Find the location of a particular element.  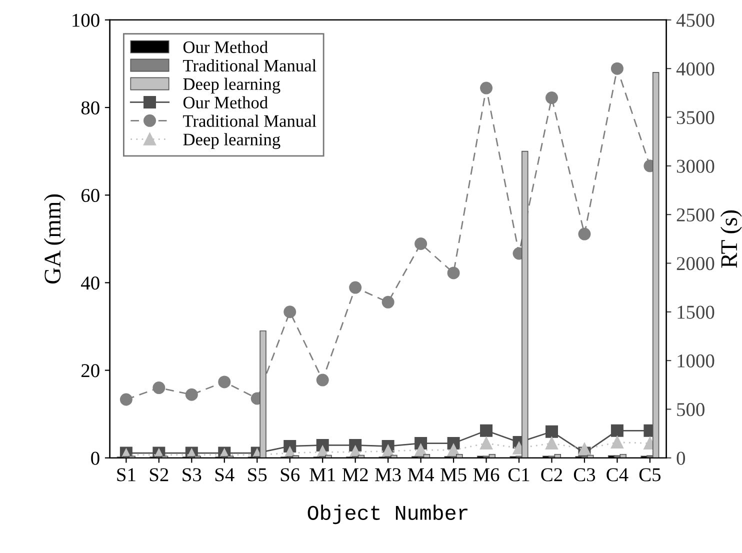

x-tick-label: C1 is located at coordinates (519, 475).